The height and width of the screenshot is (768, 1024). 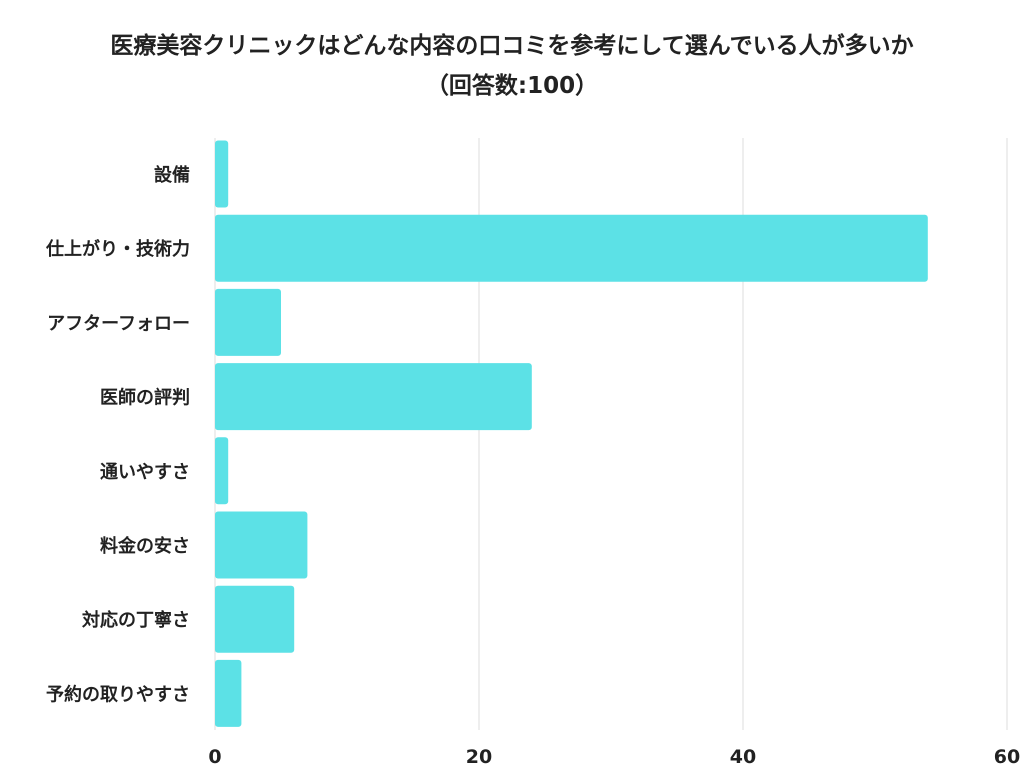 What do you see at coordinates (145, 546) in the screenshot?
I see `category-label: 料金の安さ` at bounding box center [145, 546].